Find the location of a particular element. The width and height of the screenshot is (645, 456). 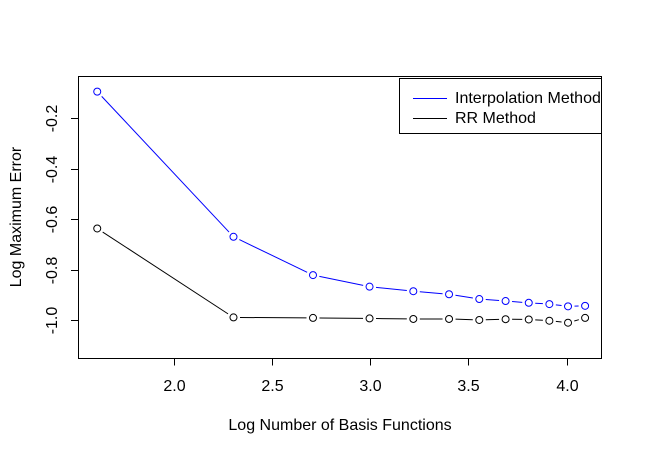

y-tick-label: -0.6 is located at coordinates (52, 220).